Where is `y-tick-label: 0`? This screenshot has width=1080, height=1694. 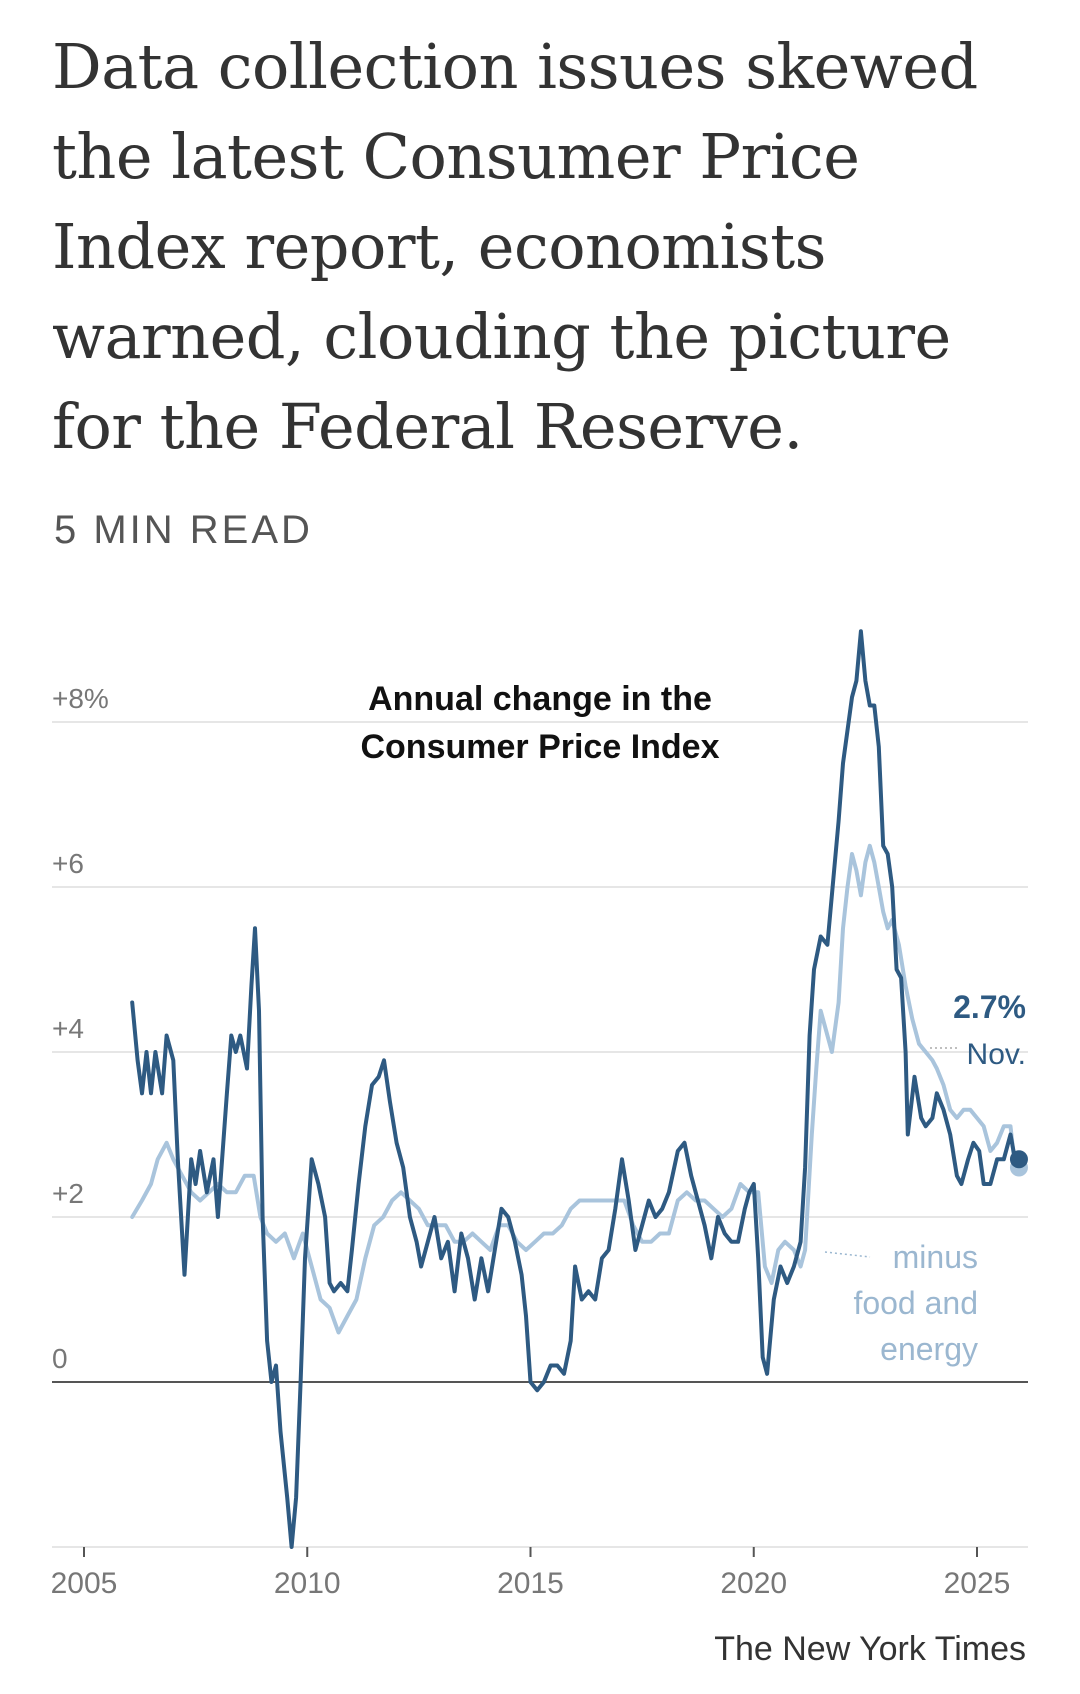 y-tick-label: 0 is located at coordinates (60, 1358).